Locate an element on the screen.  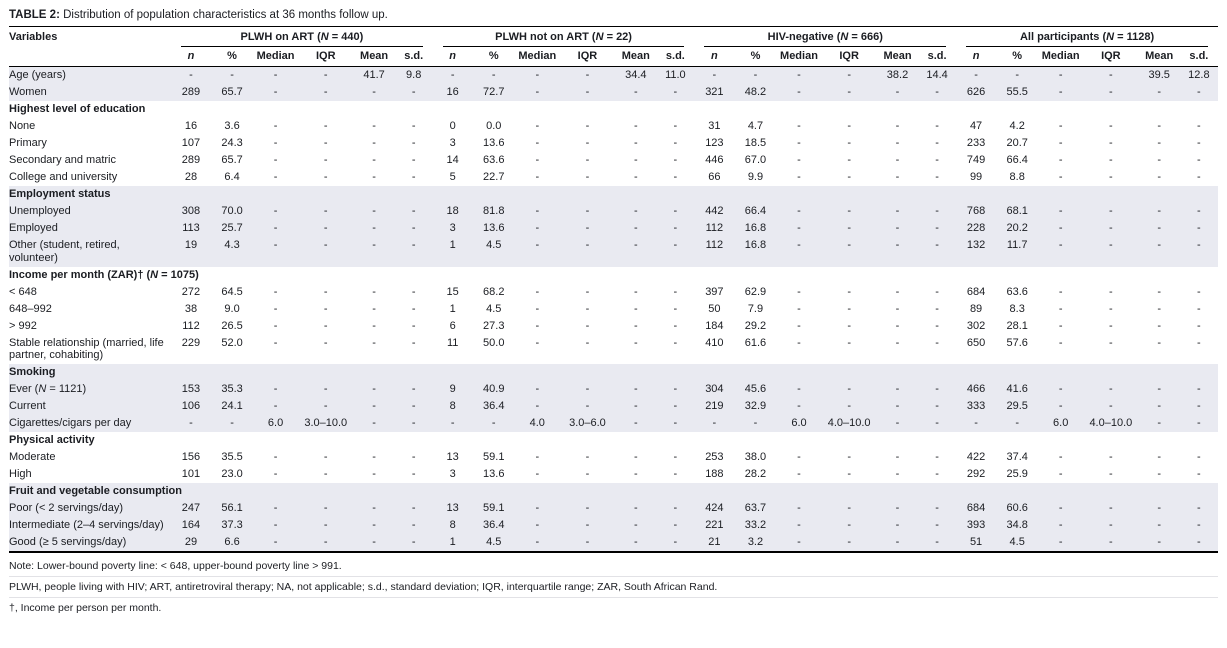
row-label: Primary is located at coordinates (28, 142).